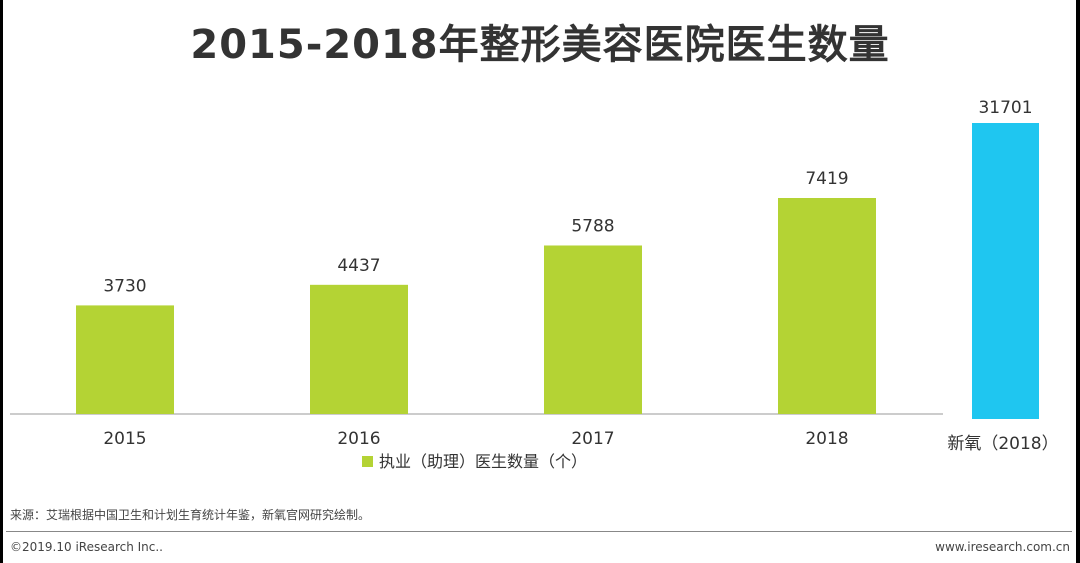  Describe the element at coordinates (592, 226) in the screenshot. I see `data-label: 5788` at that location.